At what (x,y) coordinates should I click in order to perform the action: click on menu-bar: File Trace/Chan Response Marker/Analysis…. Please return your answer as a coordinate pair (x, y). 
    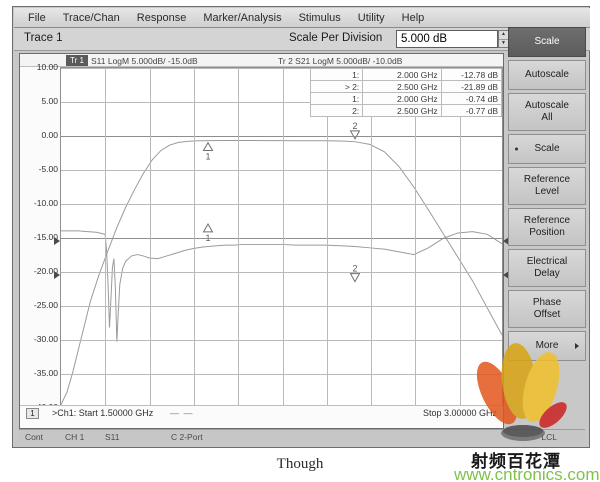
    Looking at the image, I should click on (302, 18).